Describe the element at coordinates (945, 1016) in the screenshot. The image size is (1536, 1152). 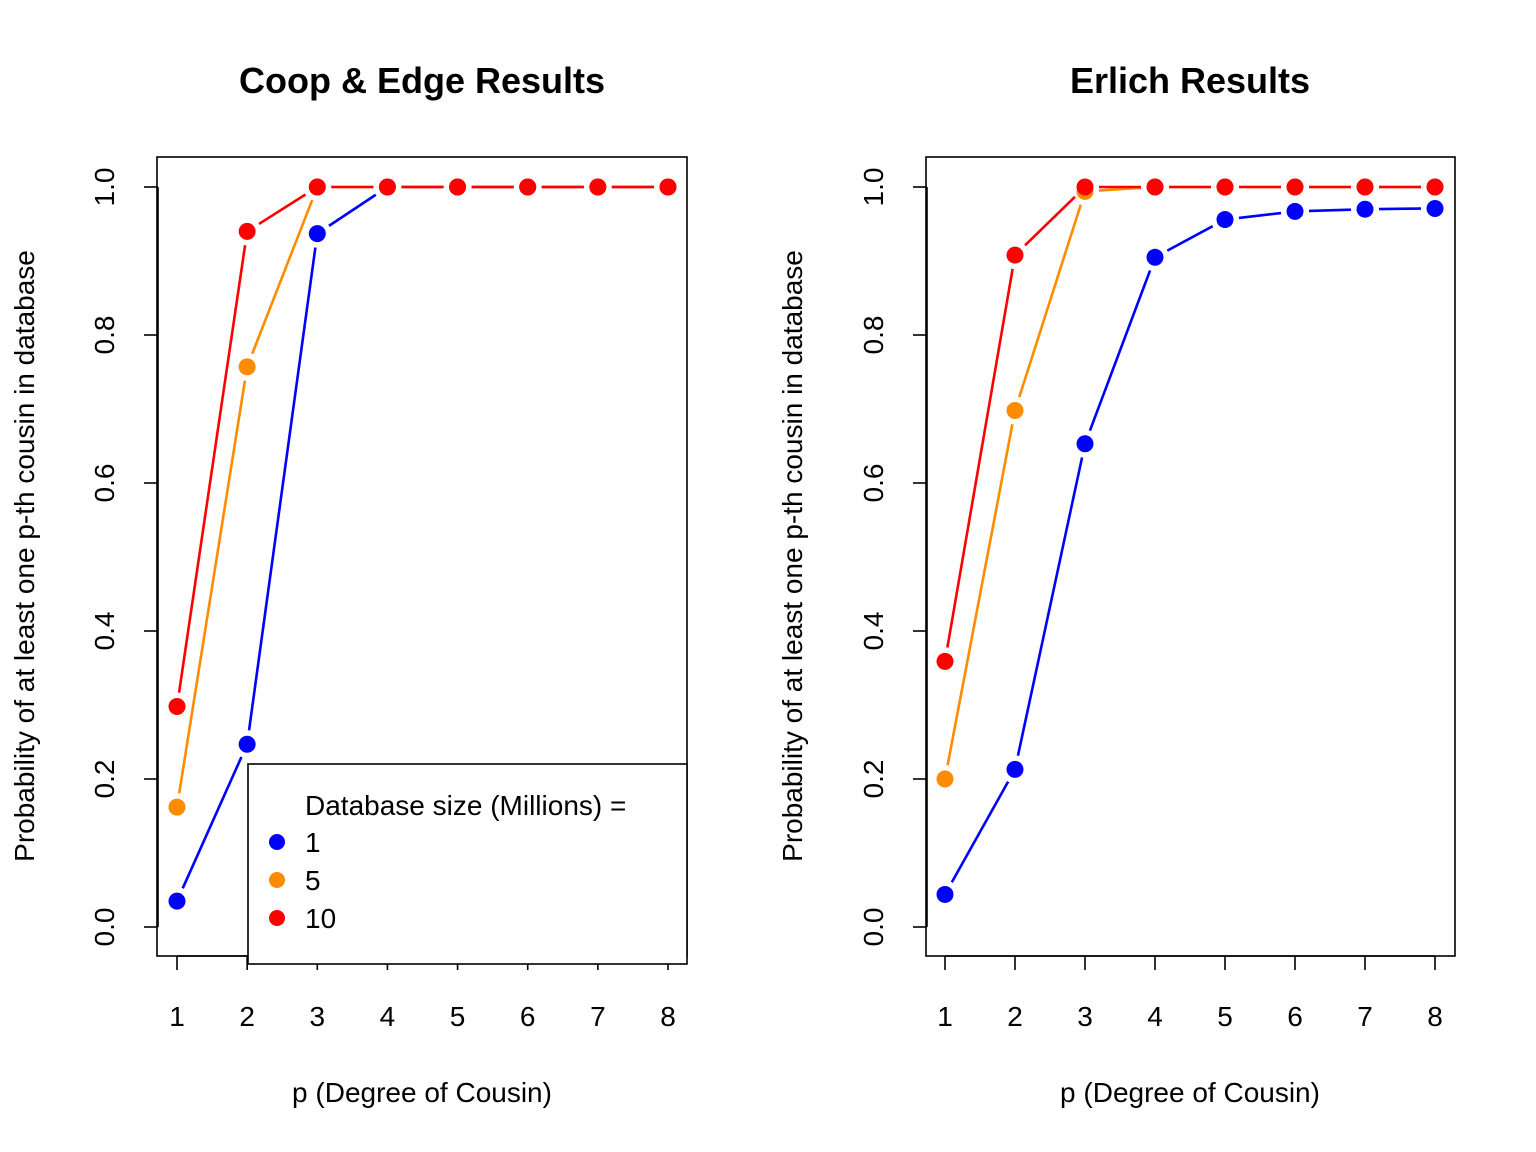
I see `erlich-x-tick-label: 1` at that location.